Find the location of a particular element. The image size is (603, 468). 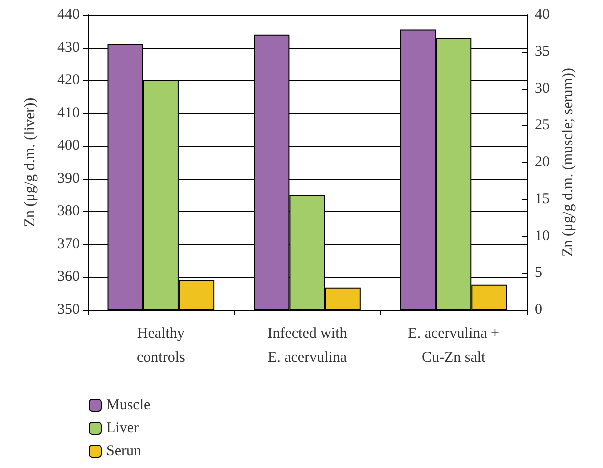

x-tick-label: E. acervulina + Cu-Zn salt is located at coordinates (454, 346).